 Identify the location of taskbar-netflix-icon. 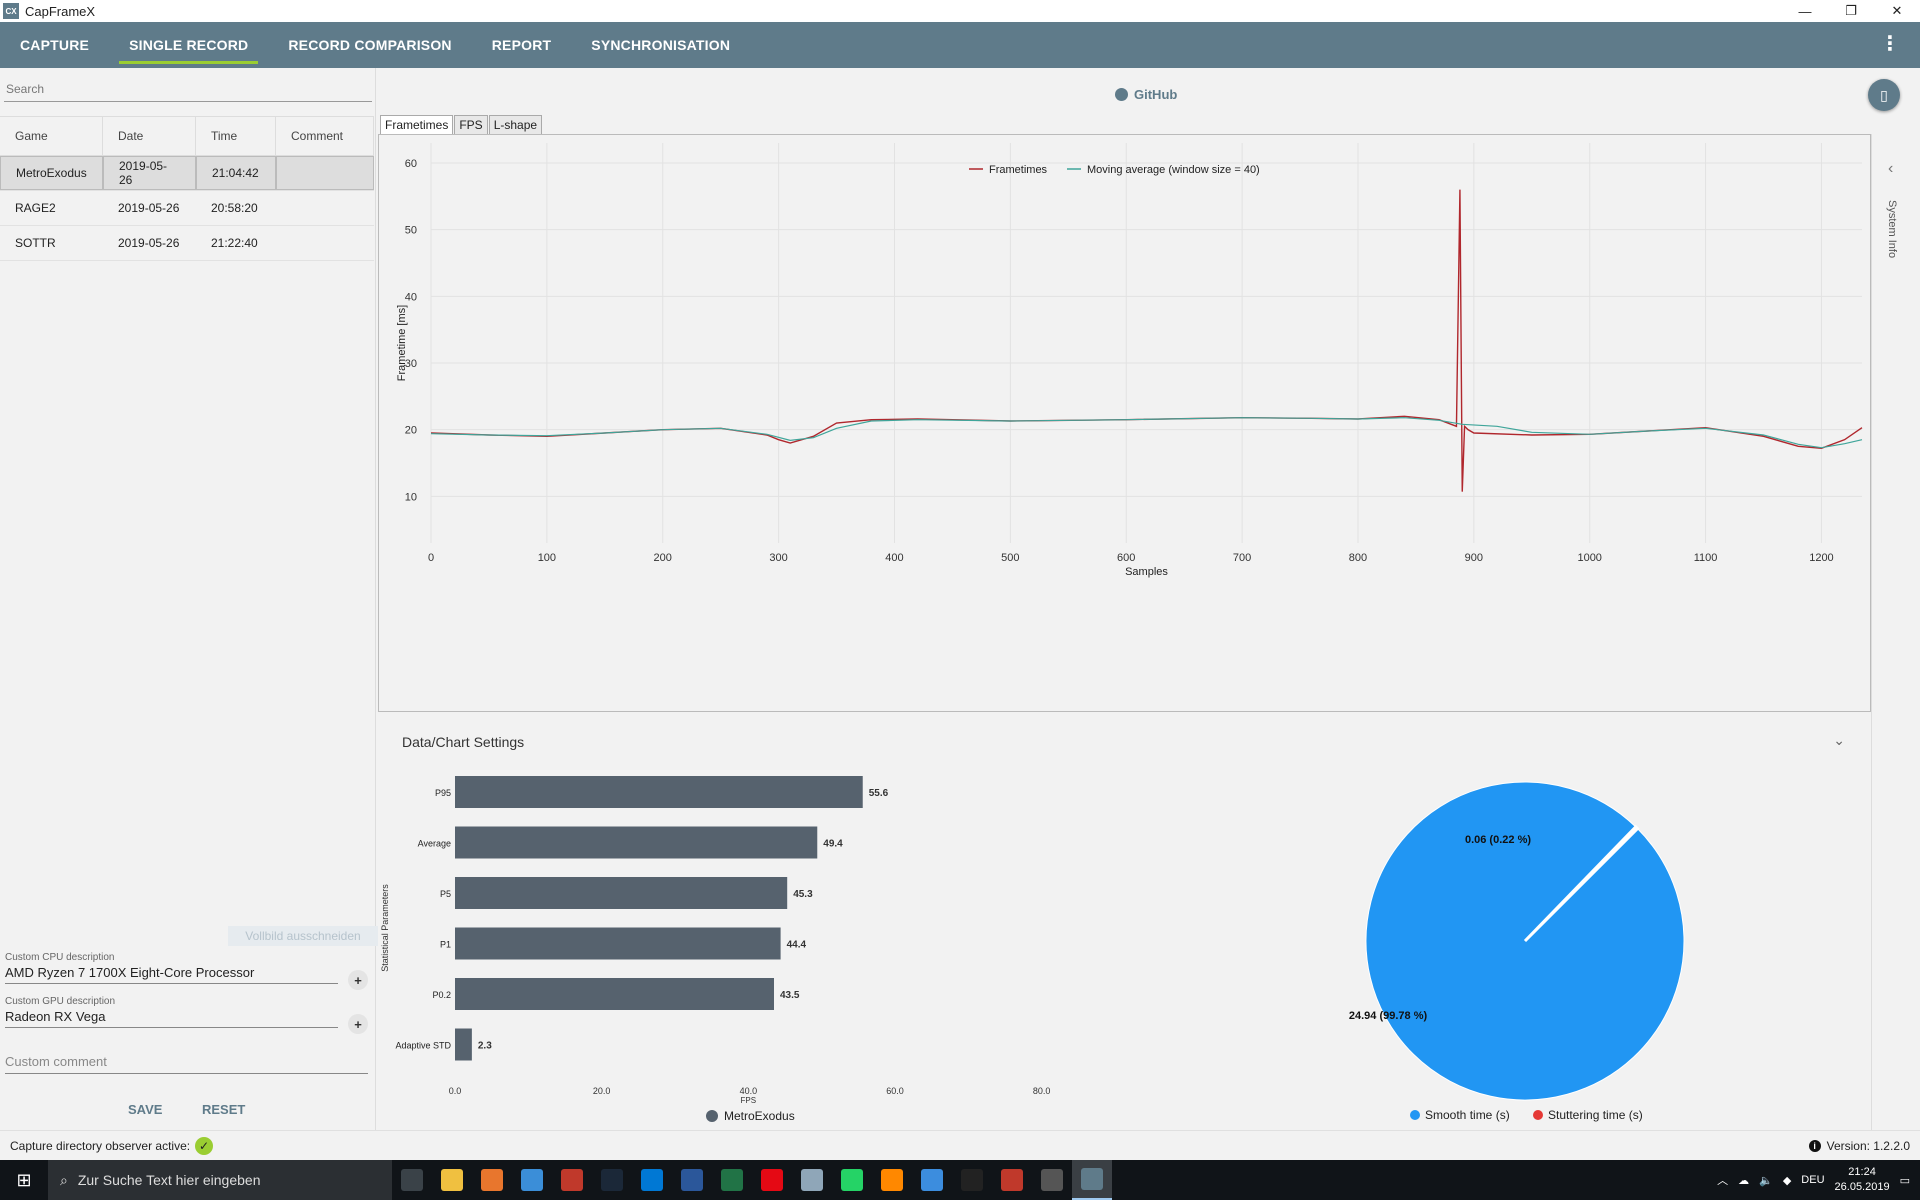
(772, 1180).